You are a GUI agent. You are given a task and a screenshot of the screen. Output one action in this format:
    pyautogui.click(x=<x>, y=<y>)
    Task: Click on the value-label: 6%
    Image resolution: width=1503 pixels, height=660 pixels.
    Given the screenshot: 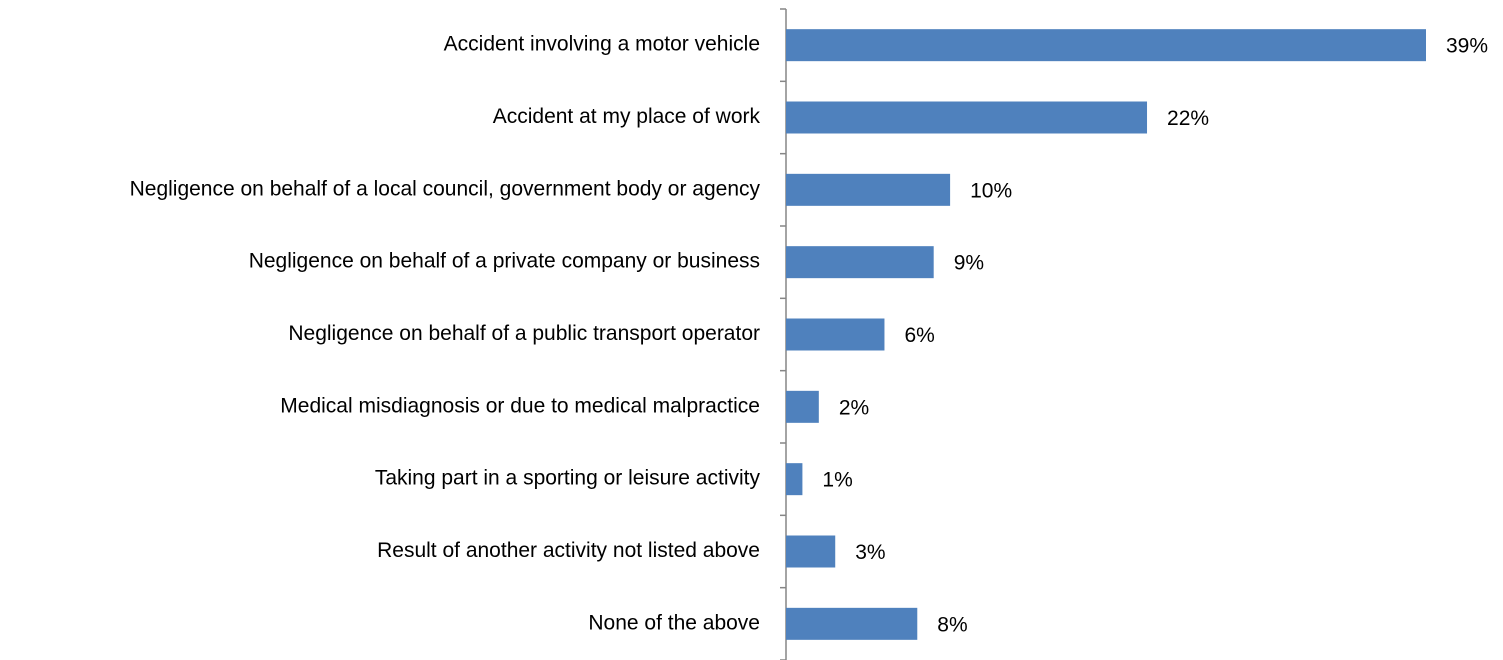 What is the action you would take?
    pyautogui.click(x=919, y=335)
    